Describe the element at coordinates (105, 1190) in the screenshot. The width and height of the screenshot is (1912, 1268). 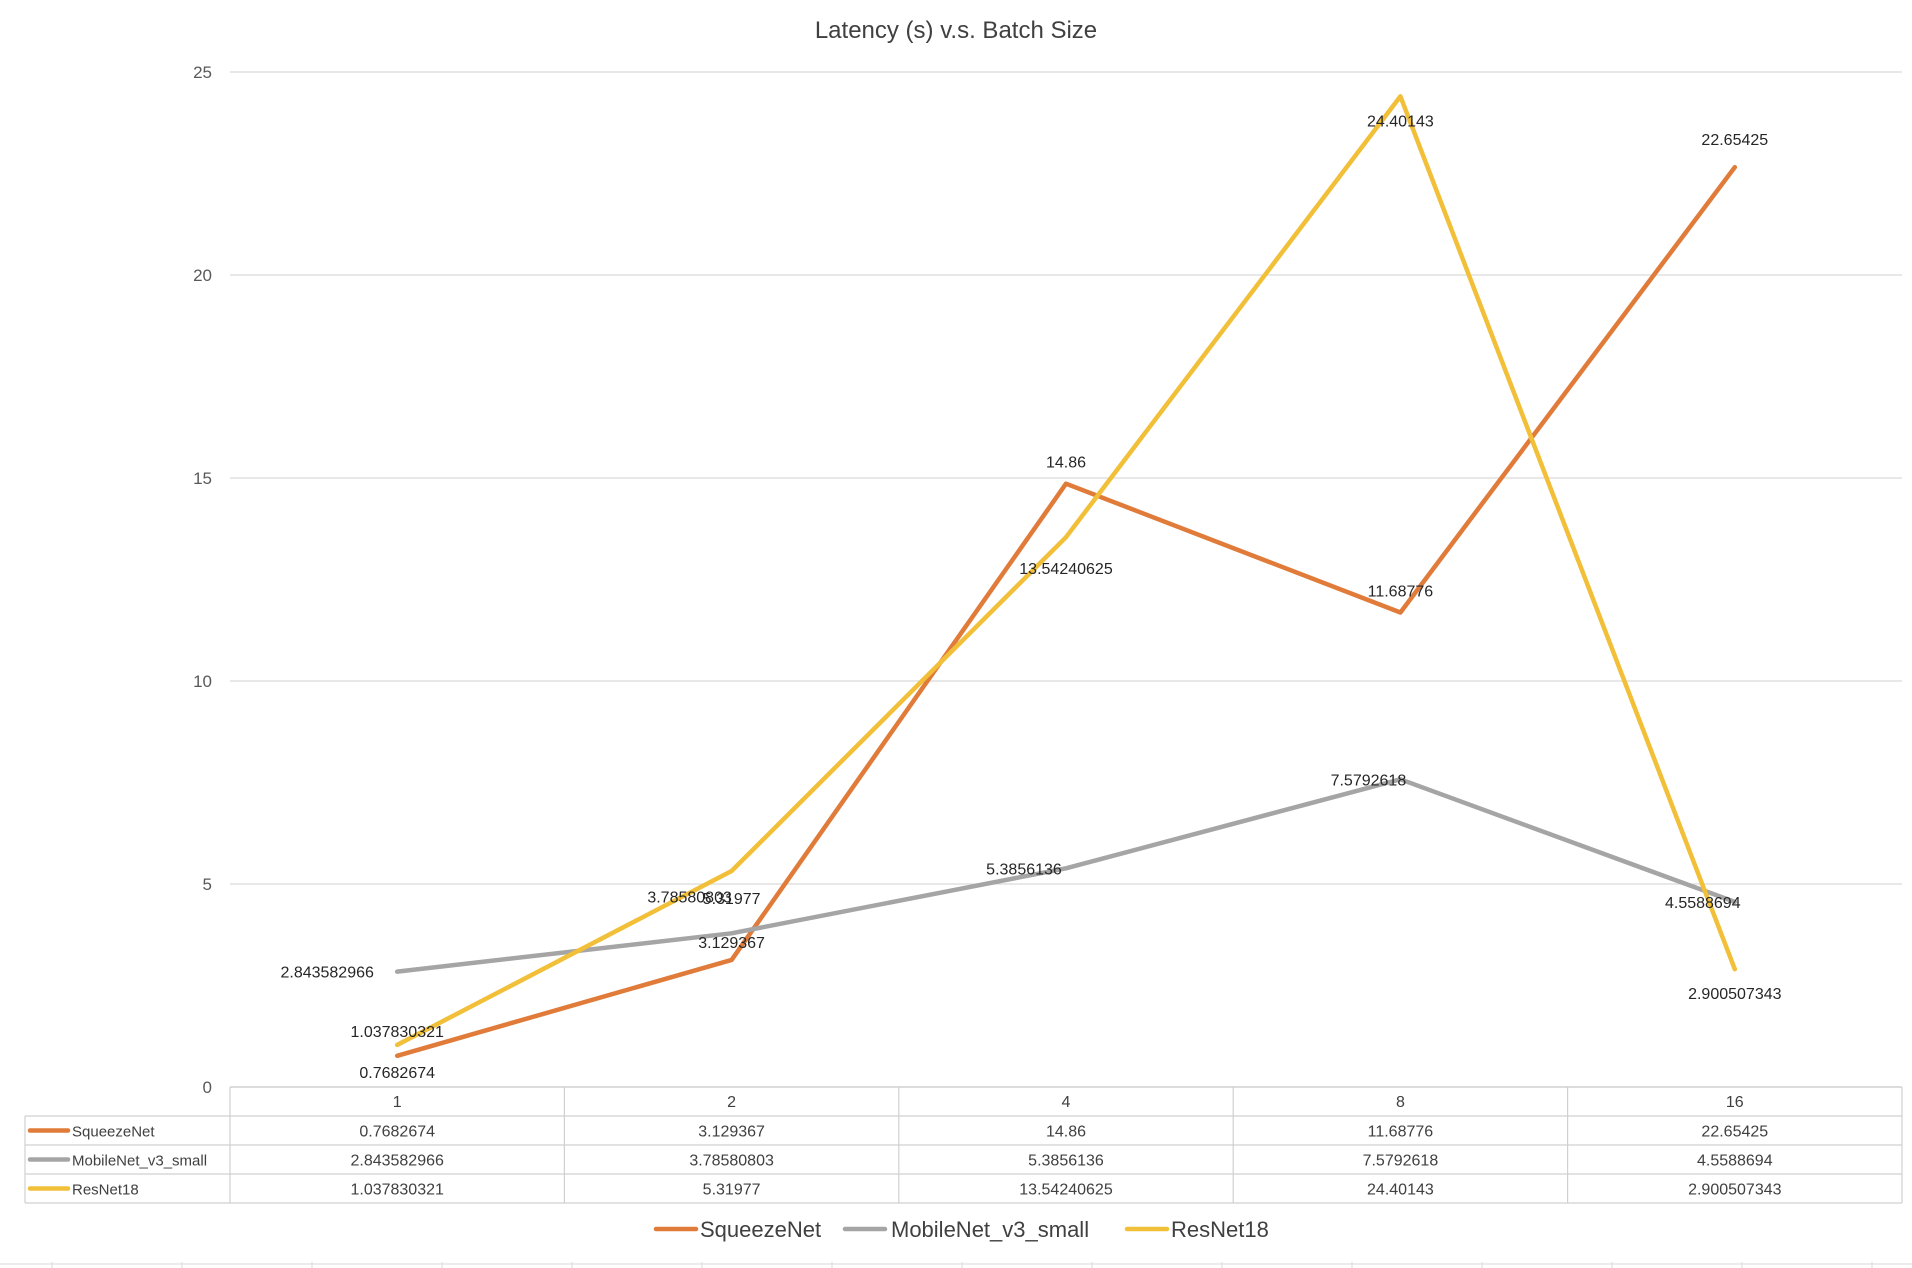
I see `table-series-name: ResNet18` at that location.